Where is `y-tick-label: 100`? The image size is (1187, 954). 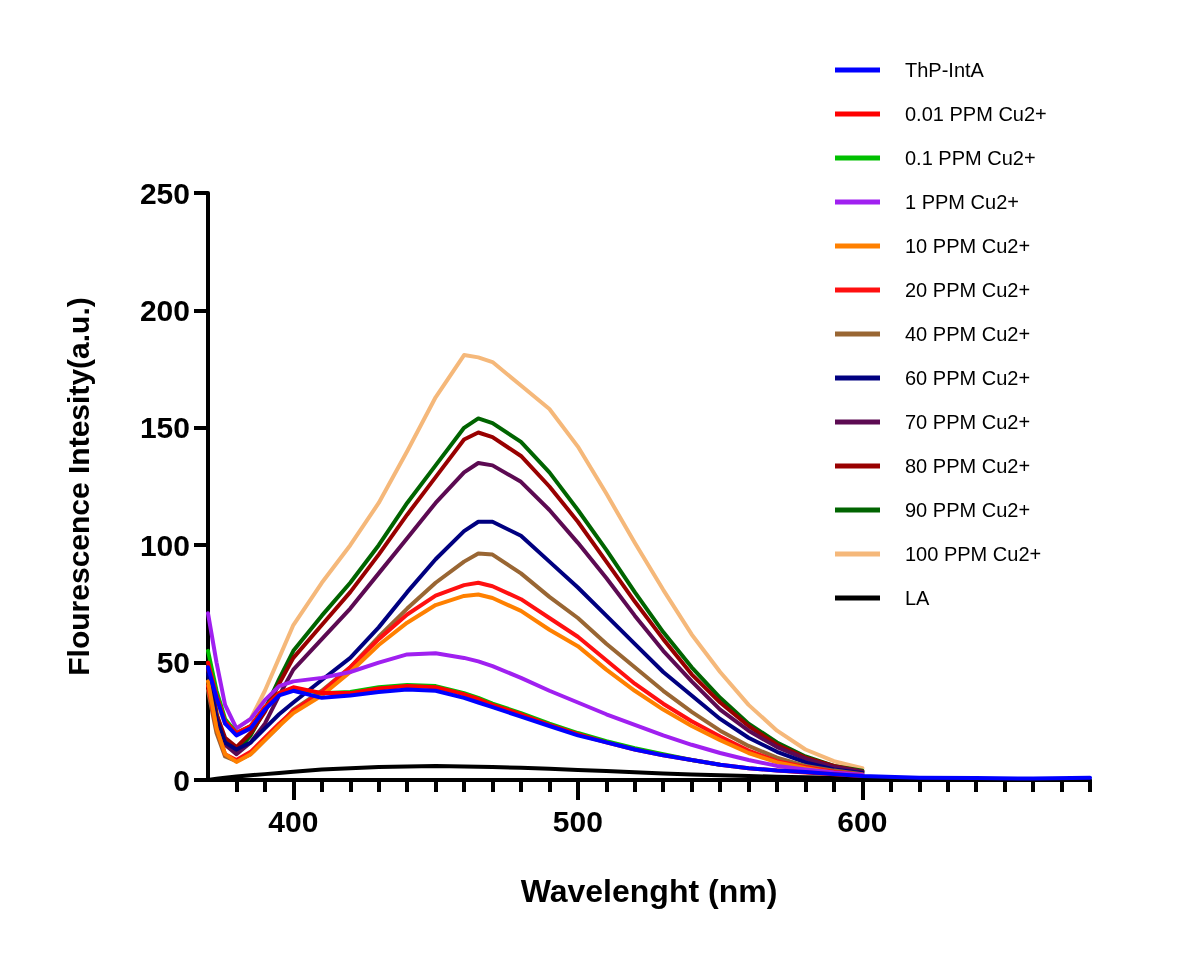
y-tick-label: 100 is located at coordinates (164, 545).